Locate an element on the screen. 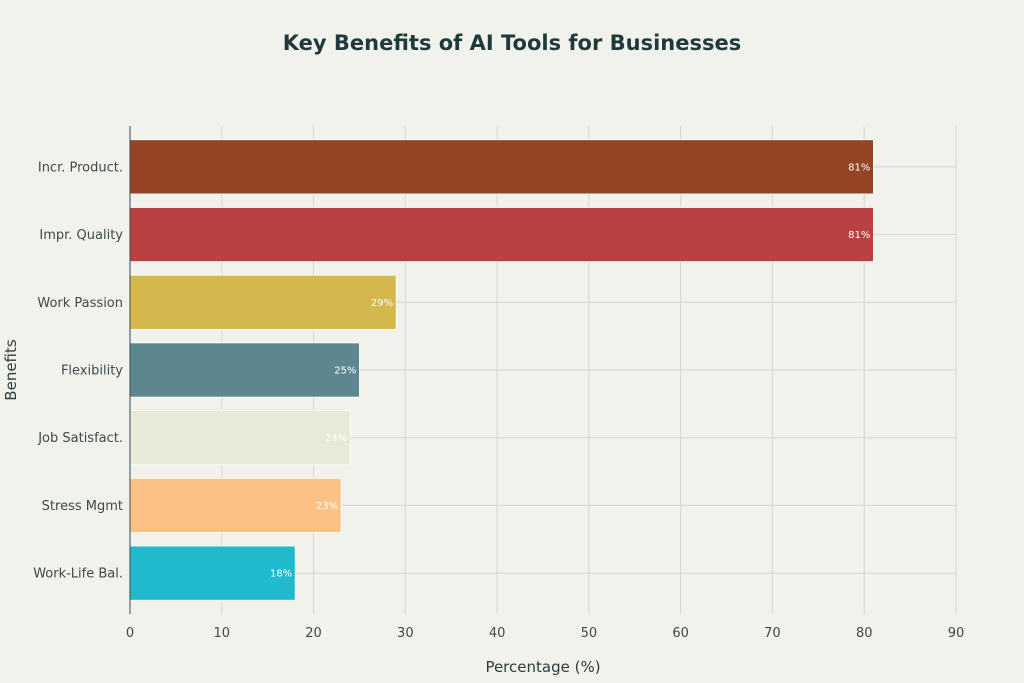  bar-data-label: 25% is located at coordinates (345, 371).